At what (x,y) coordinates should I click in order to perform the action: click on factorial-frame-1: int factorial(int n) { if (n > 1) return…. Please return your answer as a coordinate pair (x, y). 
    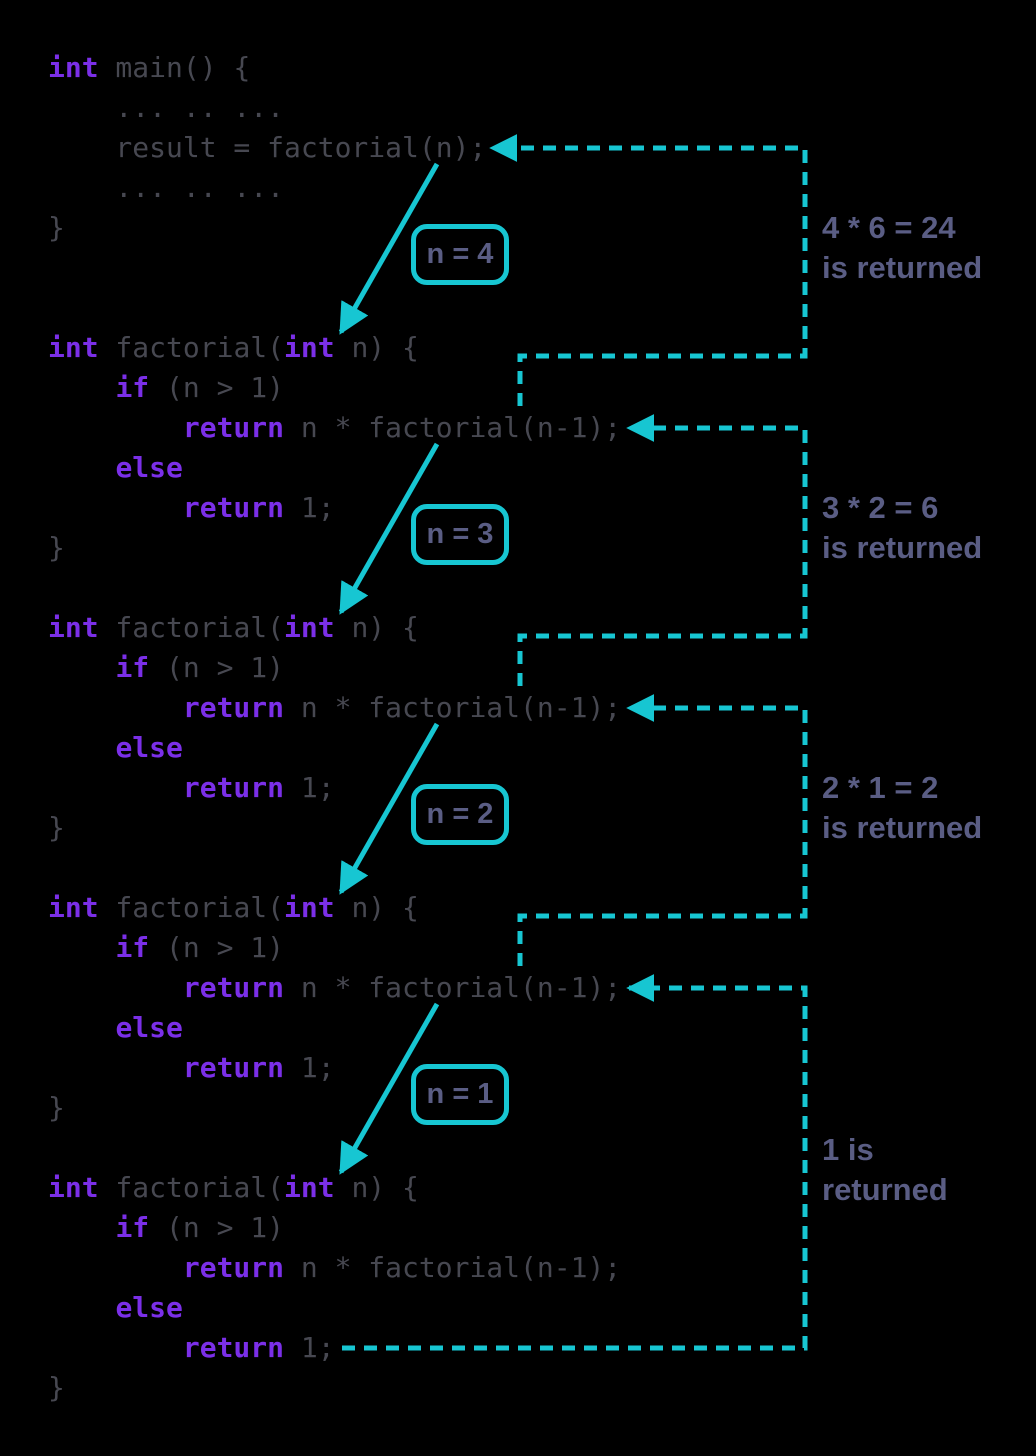
    Looking at the image, I should click on (334, 448).